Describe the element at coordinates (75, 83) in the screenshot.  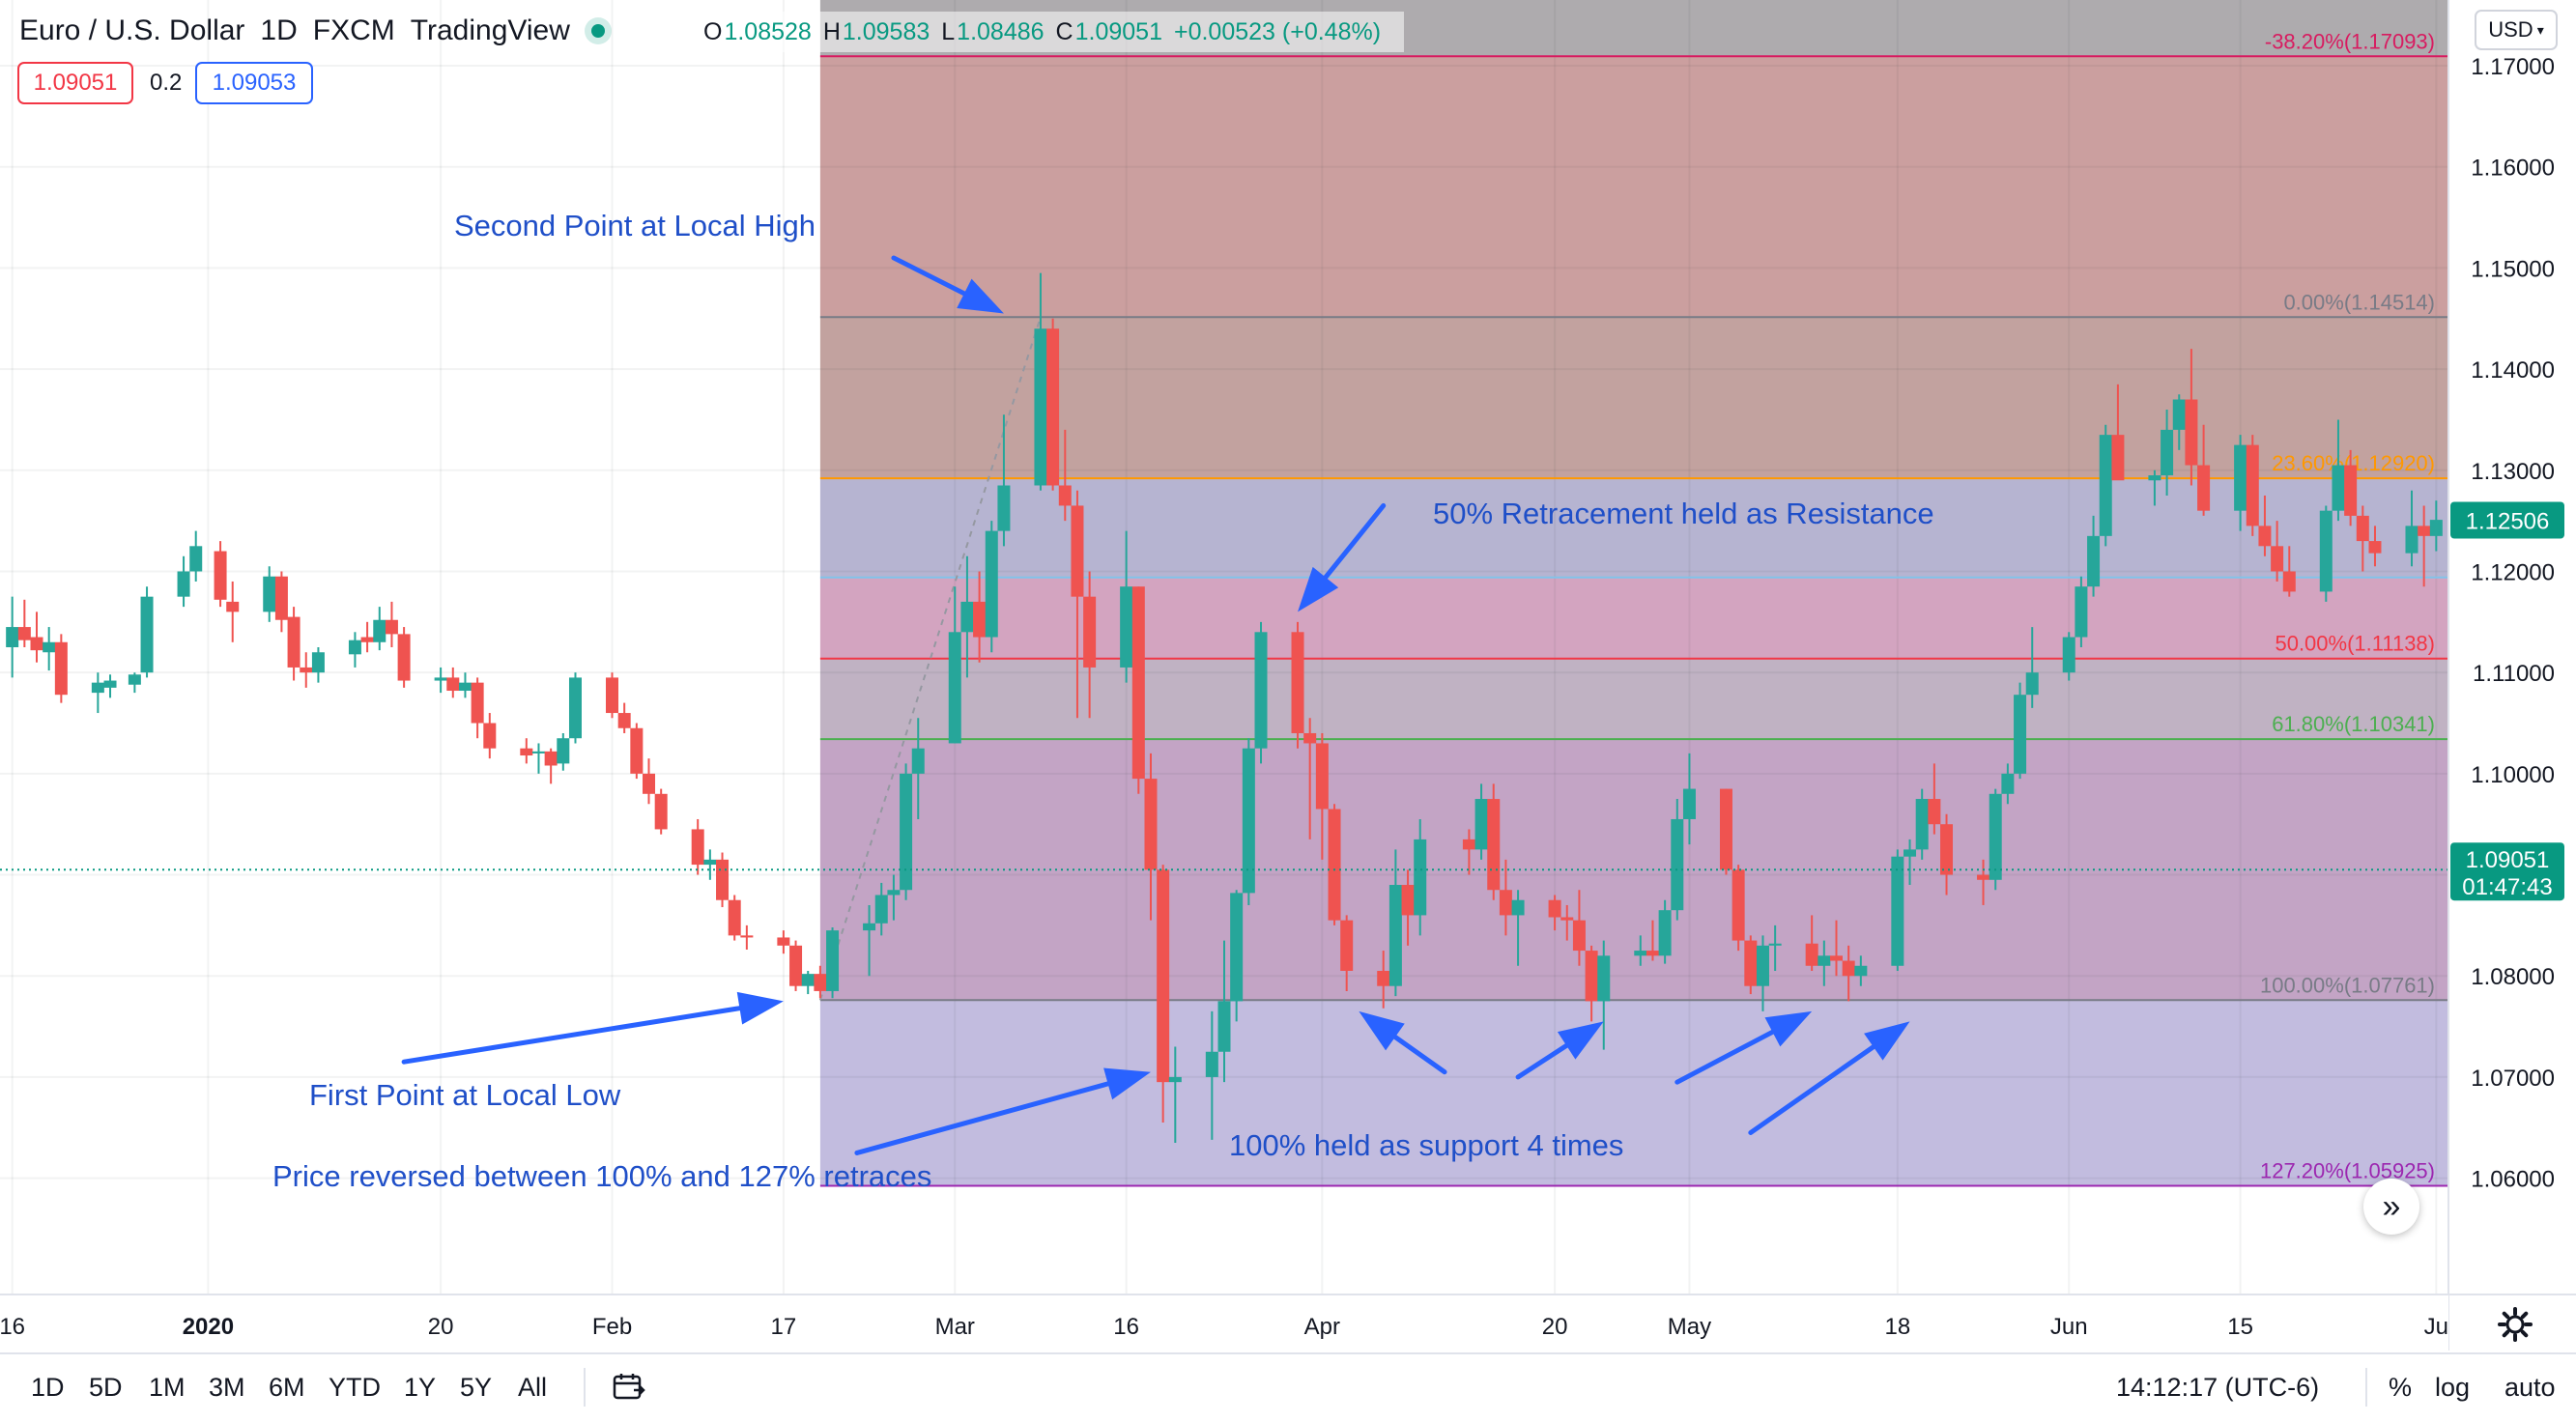
I see `sell-button: 1.09051` at that location.